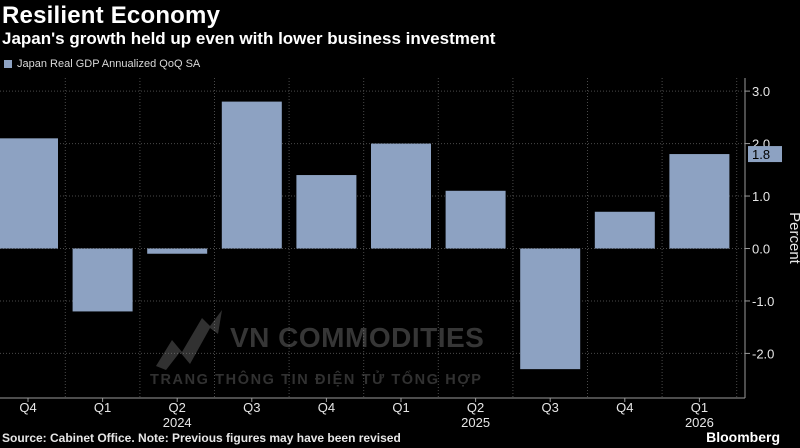 The width and height of the screenshot is (800, 448). Describe the element at coordinates (743, 437) in the screenshot. I see `brand-logo: Bloomberg` at that location.